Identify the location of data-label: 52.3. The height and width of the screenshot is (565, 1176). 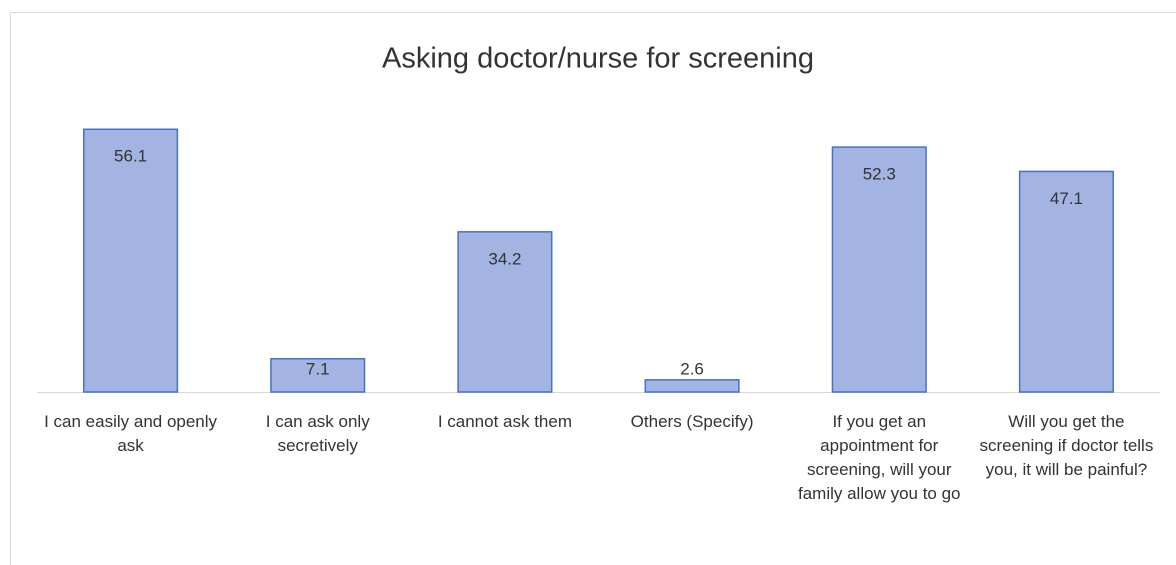
(879, 174).